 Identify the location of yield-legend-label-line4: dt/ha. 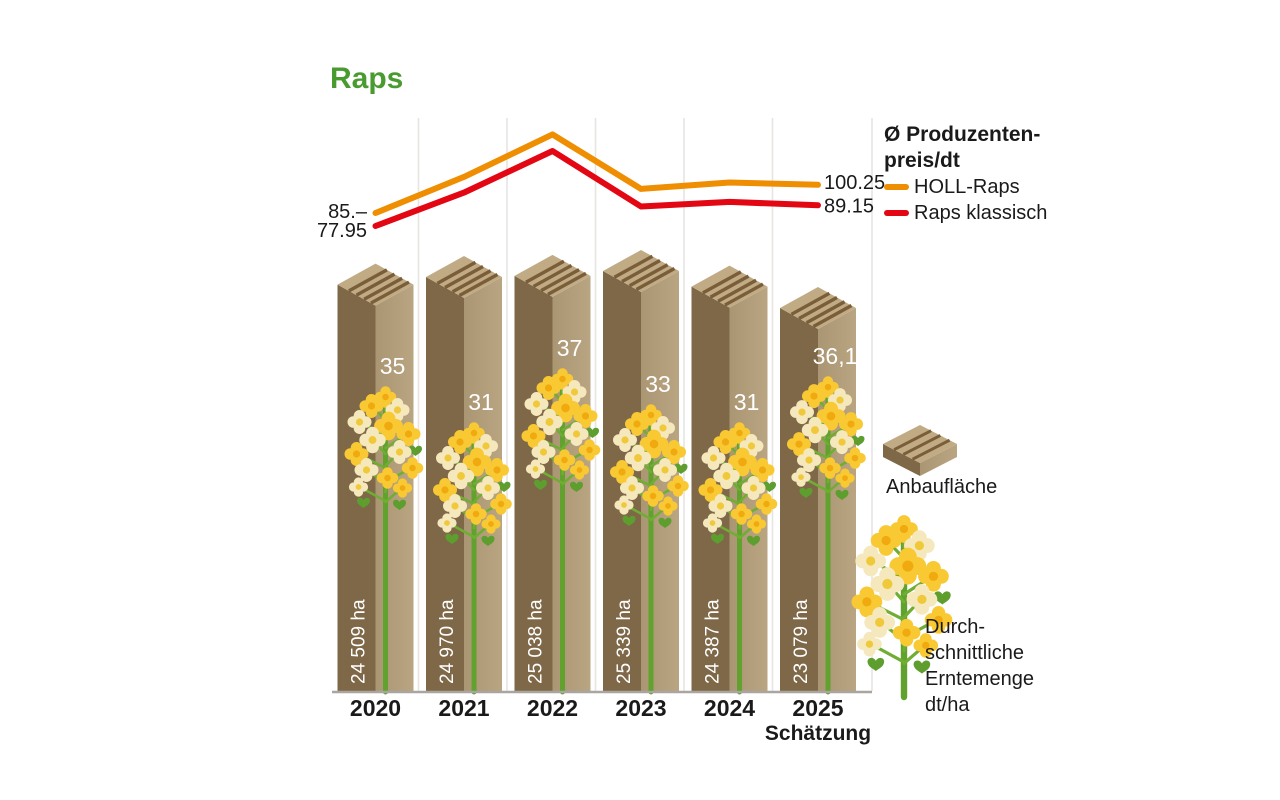
(947, 705).